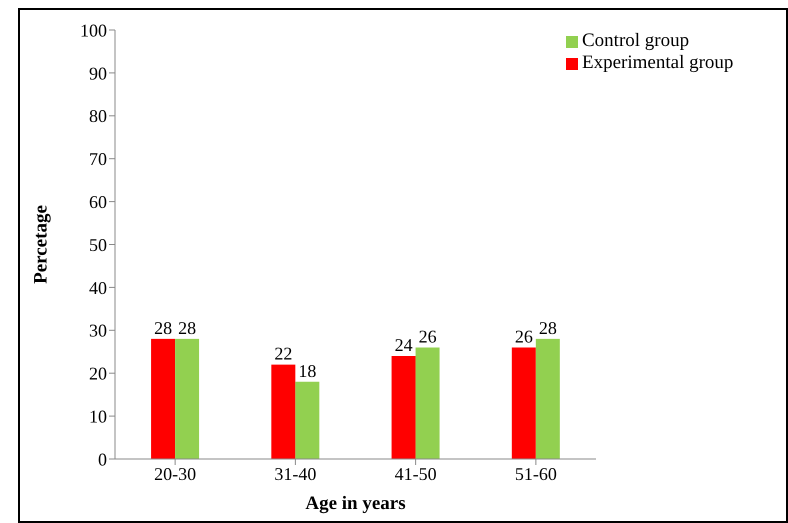  Describe the element at coordinates (355, 503) in the screenshot. I see `x-axis-title: Age in years` at that location.